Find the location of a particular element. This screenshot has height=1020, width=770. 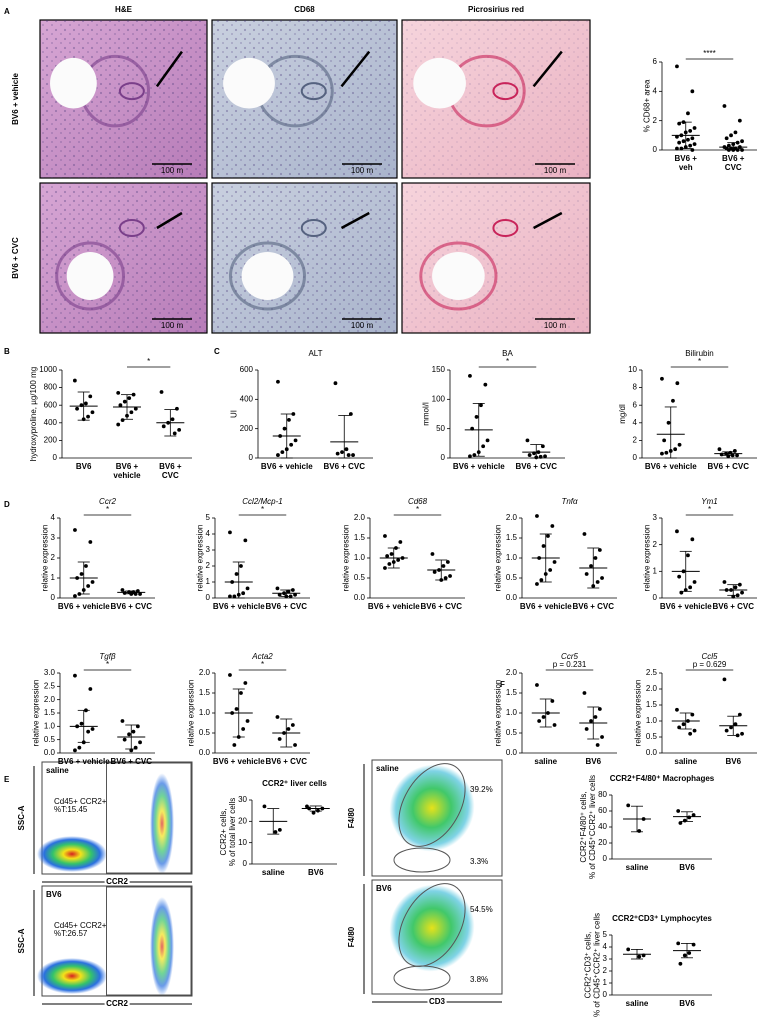

flow-x-label: CD3 is located at coordinates (437, 1001).